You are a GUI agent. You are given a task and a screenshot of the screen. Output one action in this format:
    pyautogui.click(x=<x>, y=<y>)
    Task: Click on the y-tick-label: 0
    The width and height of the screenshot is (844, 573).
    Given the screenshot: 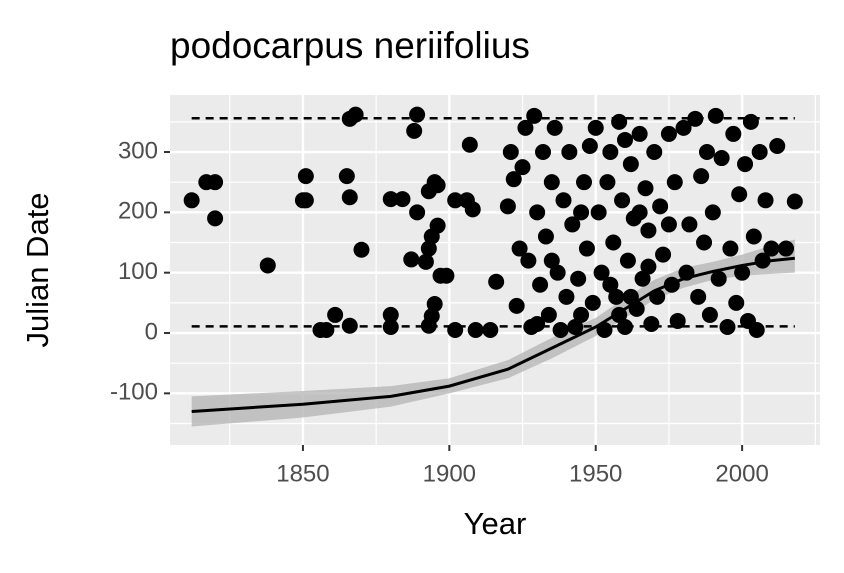 What is the action you would take?
    pyautogui.click(x=151, y=331)
    